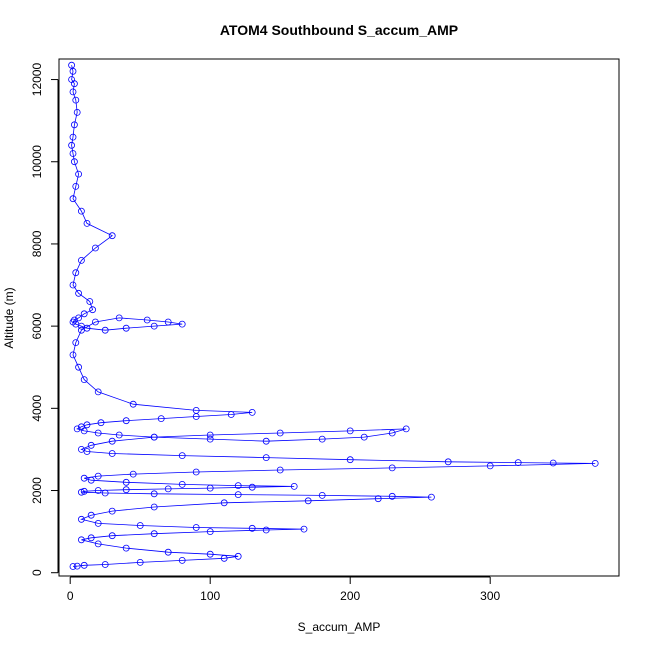 The height and width of the screenshot is (650, 650). Describe the element at coordinates (284, 589) in the screenshot. I see `x-axis: 0 100 200 300` at that location.